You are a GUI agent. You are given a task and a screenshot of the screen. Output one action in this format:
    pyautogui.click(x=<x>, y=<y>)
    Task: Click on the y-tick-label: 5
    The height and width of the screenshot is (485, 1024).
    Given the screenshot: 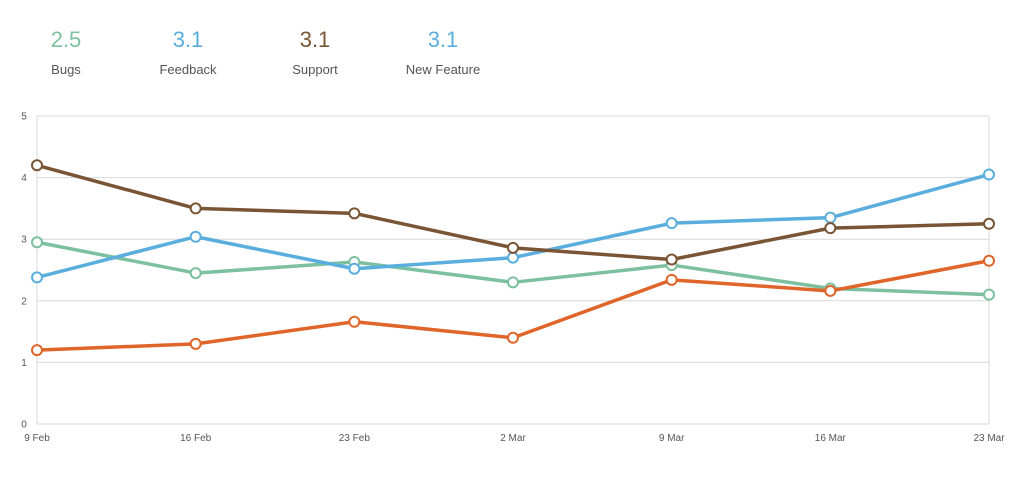 What is the action you would take?
    pyautogui.click(x=24, y=117)
    